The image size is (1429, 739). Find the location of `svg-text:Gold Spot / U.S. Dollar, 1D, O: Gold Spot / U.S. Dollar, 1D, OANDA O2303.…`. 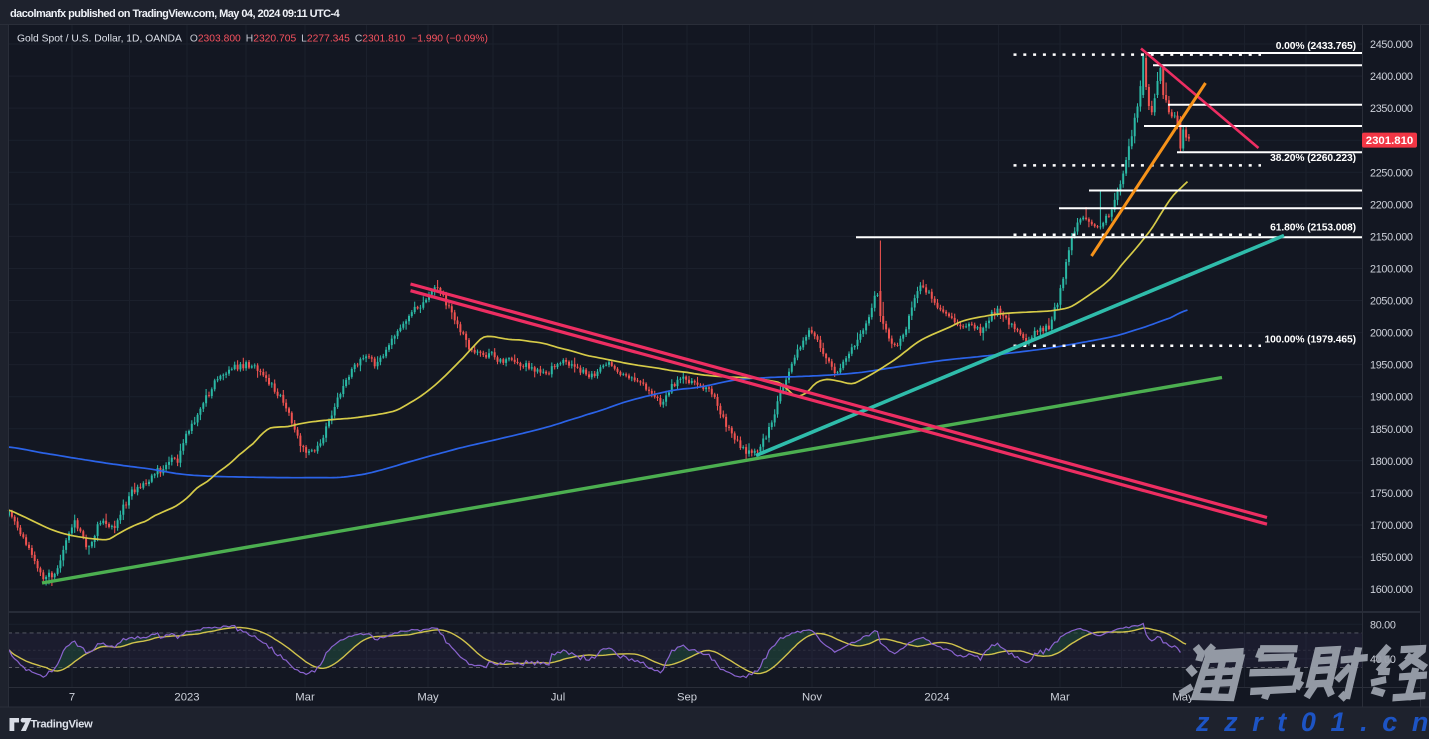

svg-text:Gold Spot / U.S. Dollar, 1D, O: Gold Spot / U.S. Dollar, 1D, OANDA O2303.… is located at coordinates (252, 39).